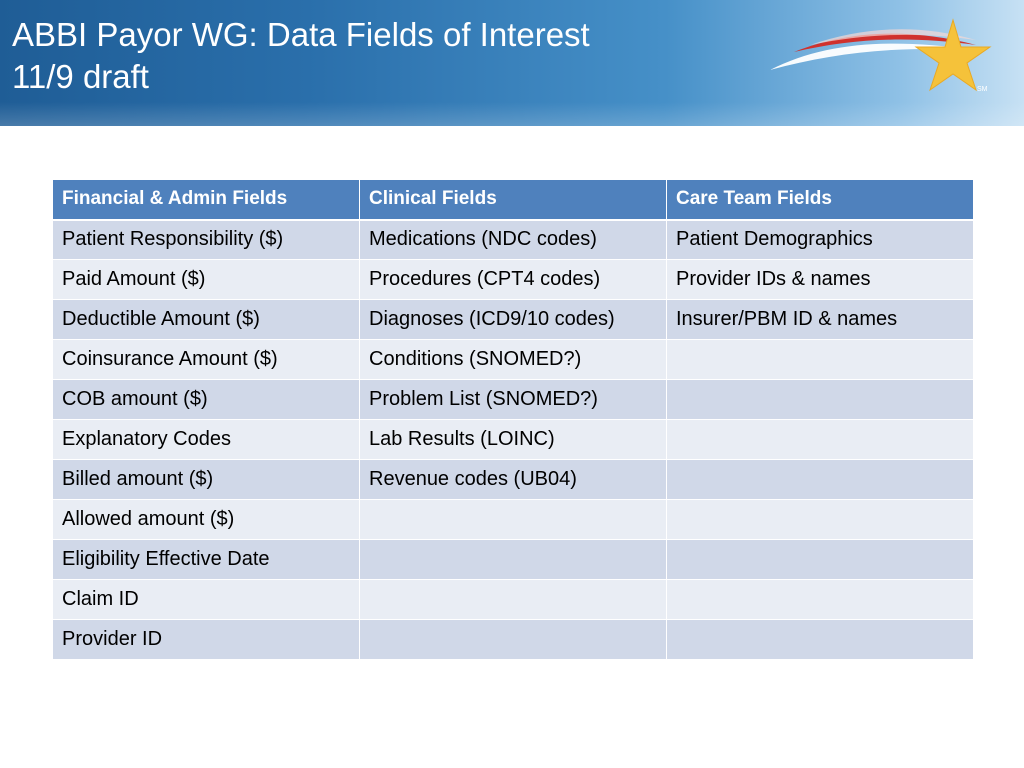 The width and height of the screenshot is (1024, 768). I want to click on table-cell: Lab Results (LOINC), so click(513, 439).